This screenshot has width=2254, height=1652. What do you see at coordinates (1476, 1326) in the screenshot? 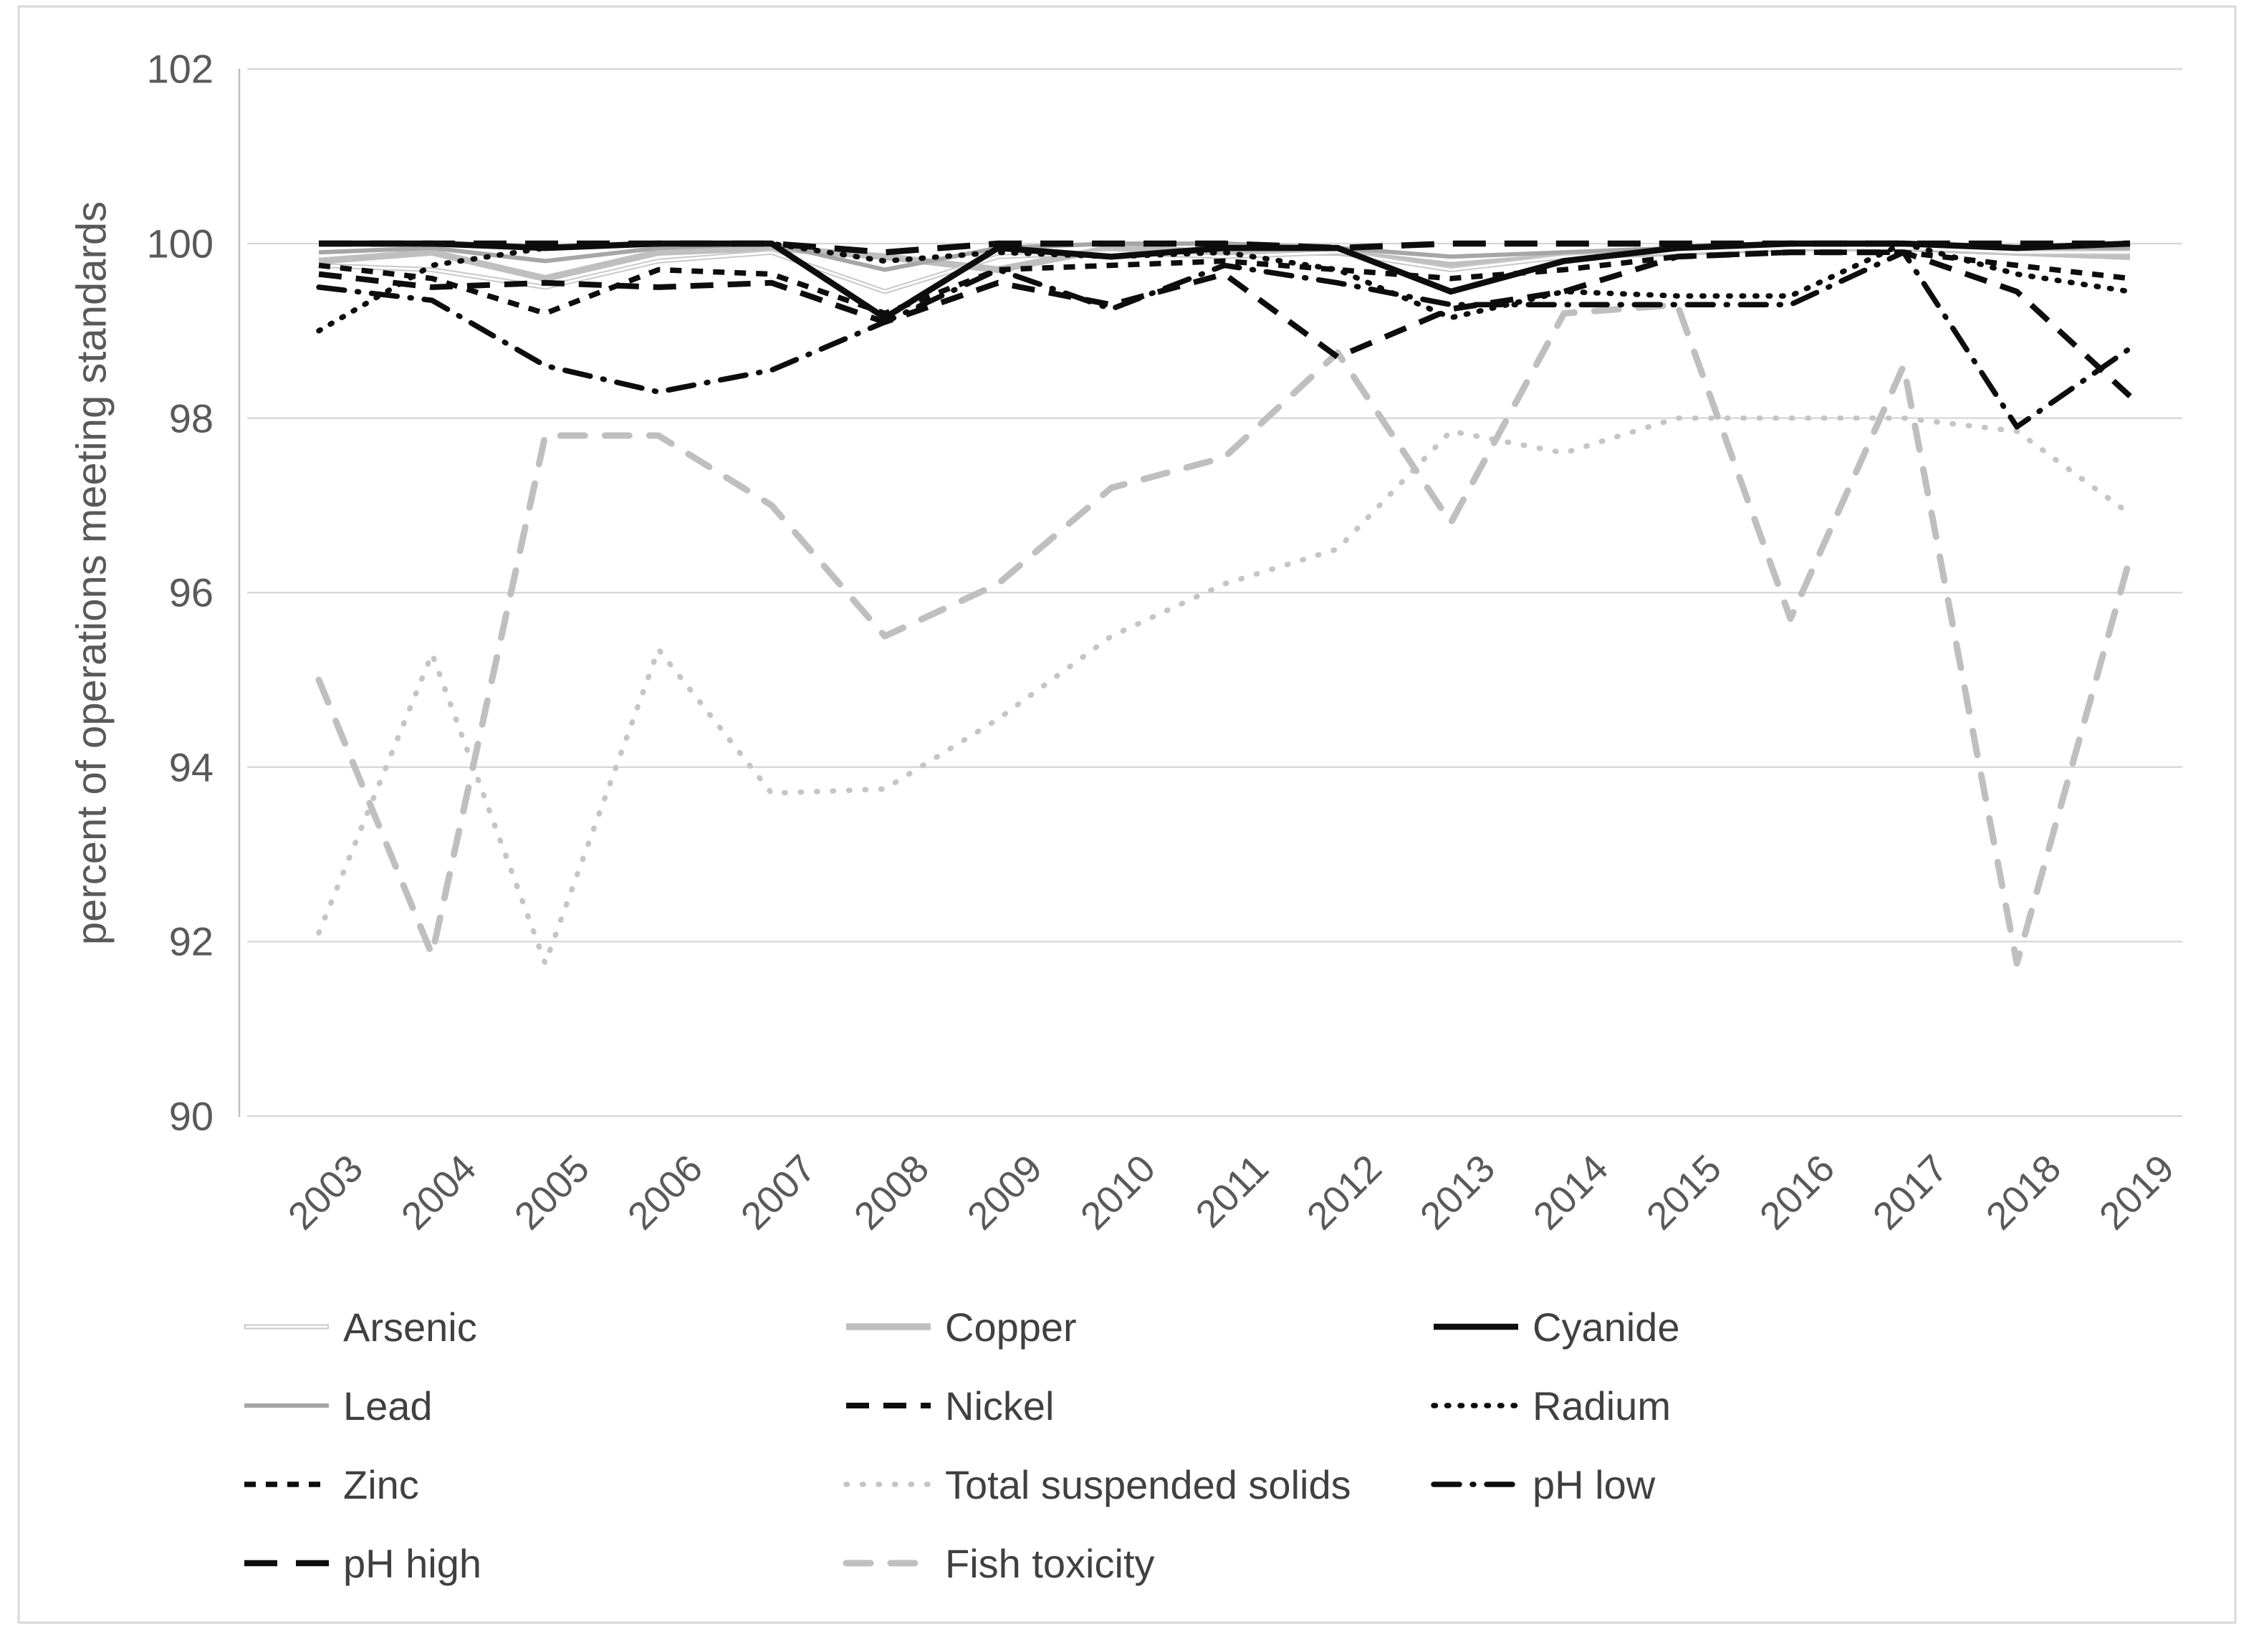
I see `cyanide-line-swatch-icon` at bounding box center [1476, 1326].